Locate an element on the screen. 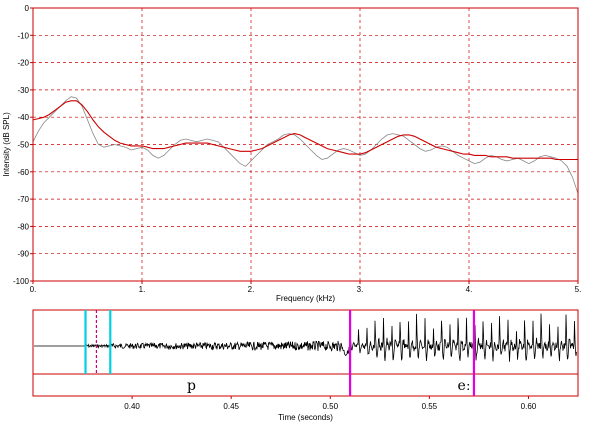  spectrum-y-tick-label: -10 is located at coordinates (23, 35).